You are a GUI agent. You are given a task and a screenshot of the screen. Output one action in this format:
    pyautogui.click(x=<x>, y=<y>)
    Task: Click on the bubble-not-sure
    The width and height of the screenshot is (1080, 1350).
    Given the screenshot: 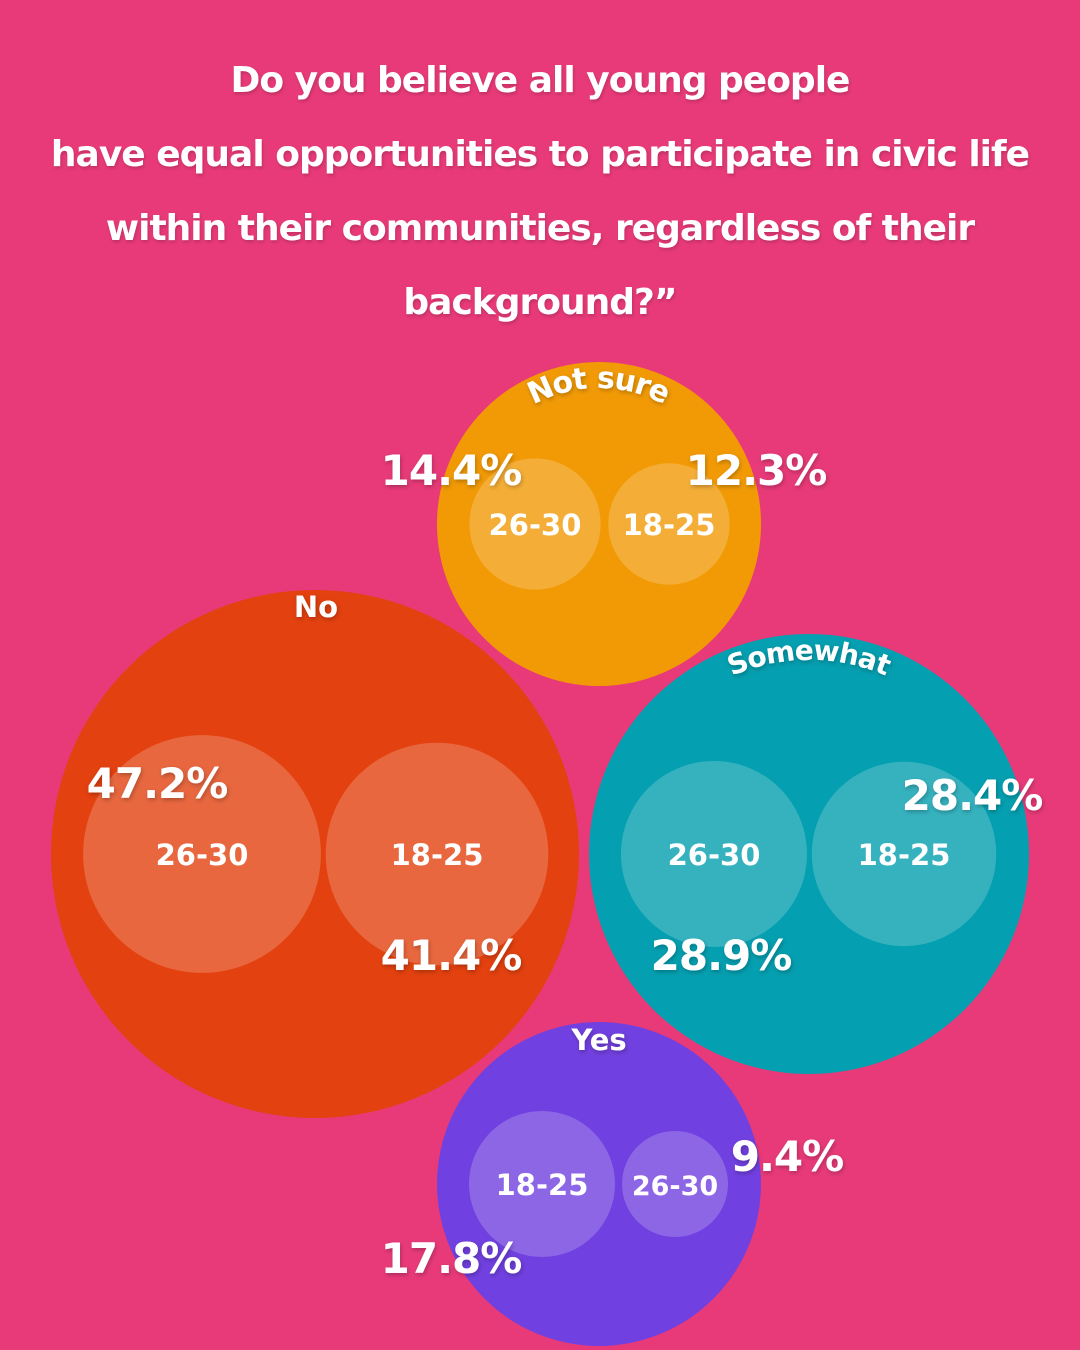 What is the action you would take?
    pyautogui.click(x=599, y=524)
    